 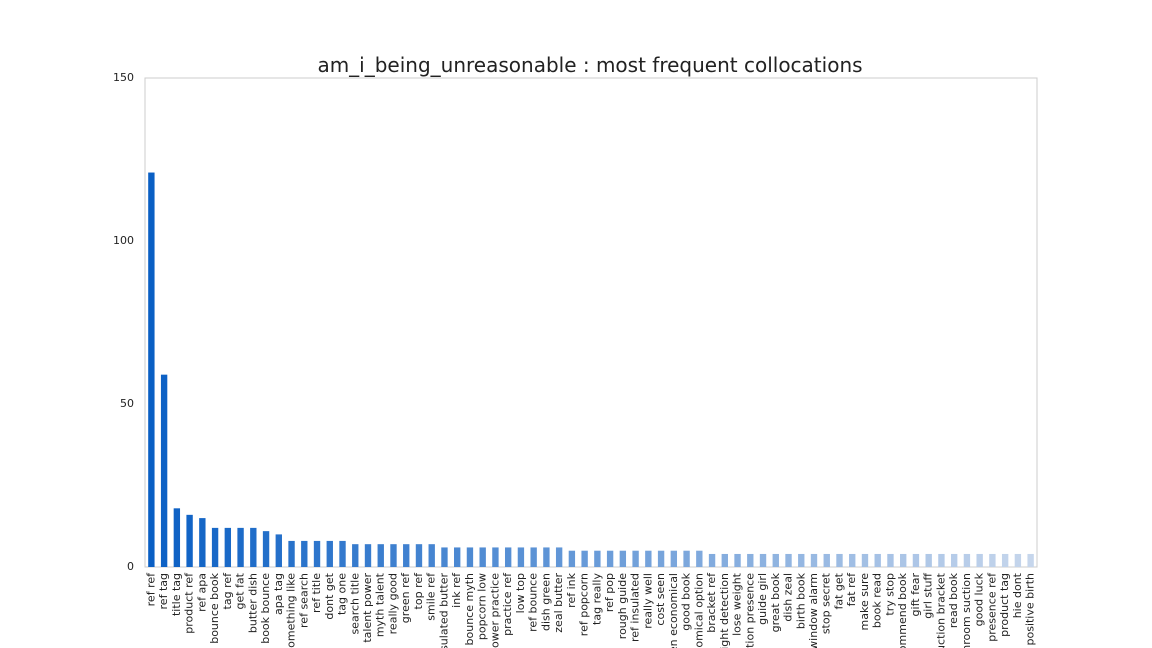 What do you see at coordinates (494, 610) in the screenshot?
I see `x-tick-label: power practice` at bounding box center [494, 610].